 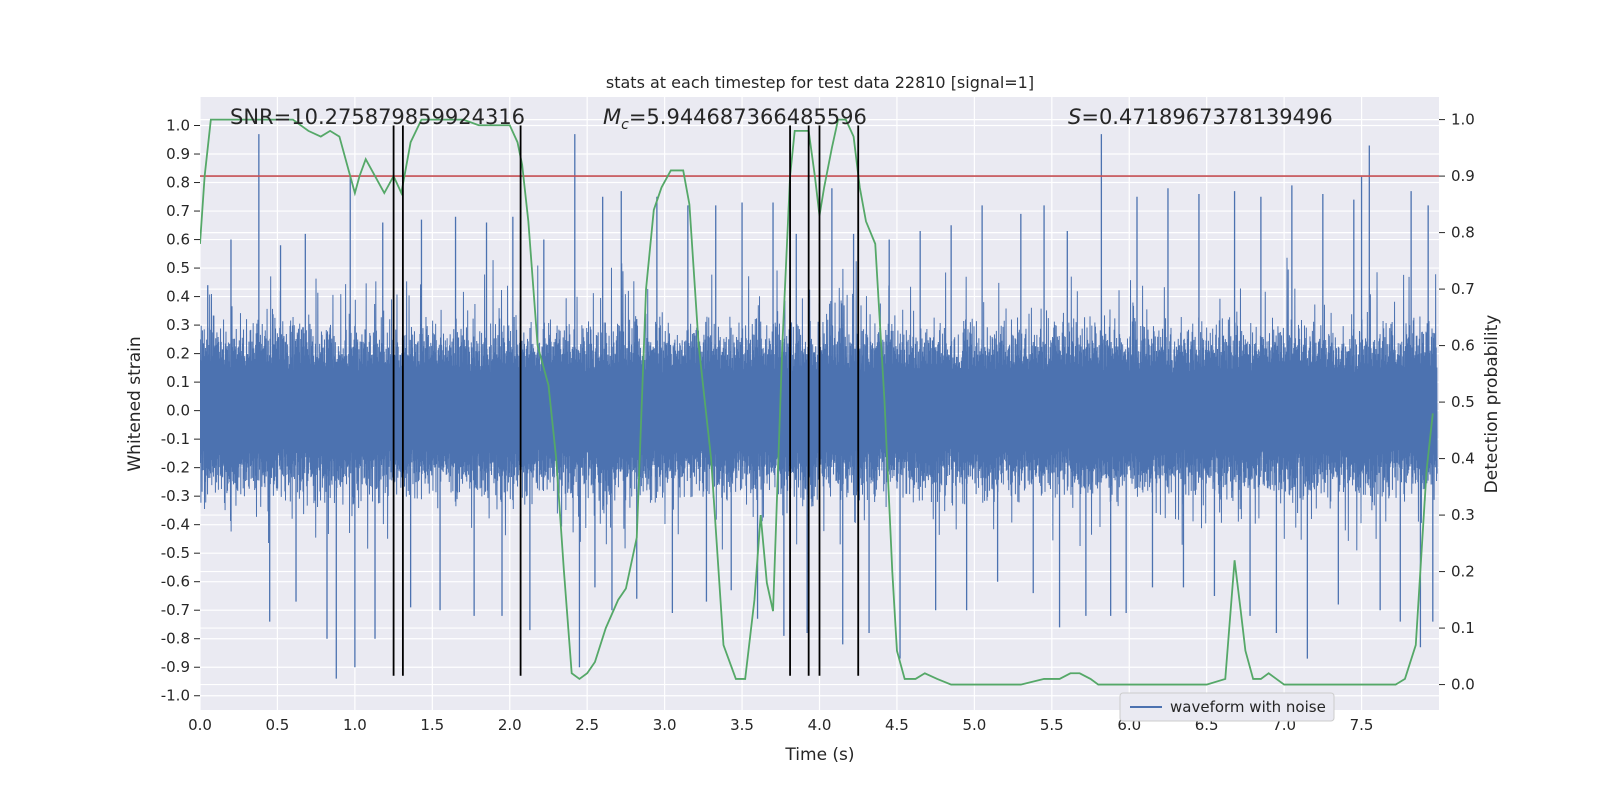 What do you see at coordinates (974, 725) in the screenshot?
I see `x-tick-label: 5.0` at bounding box center [974, 725].